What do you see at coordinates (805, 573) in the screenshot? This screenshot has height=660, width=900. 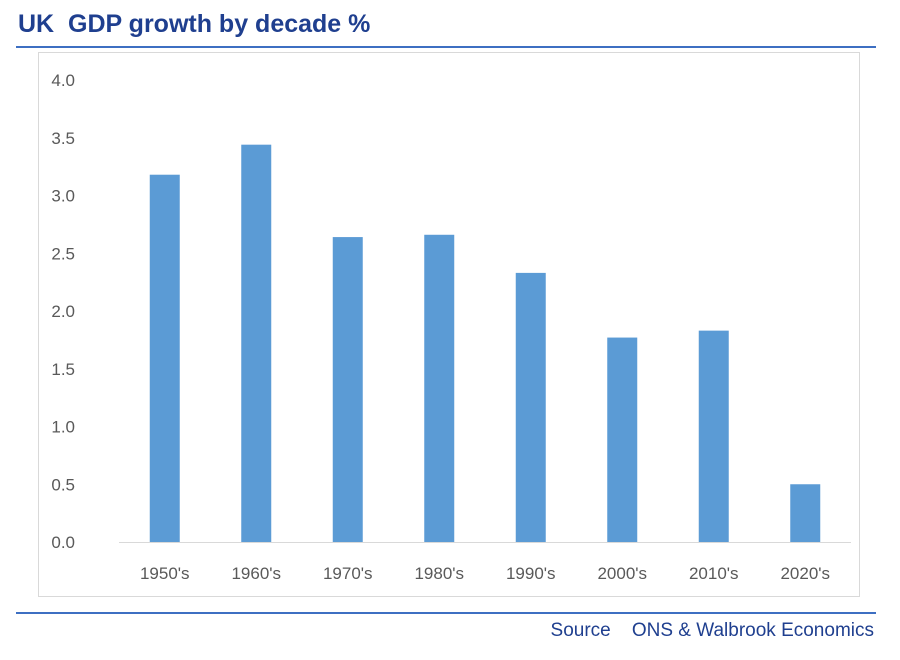 I see `x-tick-label: 2020's` at bounding box center [805, 573].